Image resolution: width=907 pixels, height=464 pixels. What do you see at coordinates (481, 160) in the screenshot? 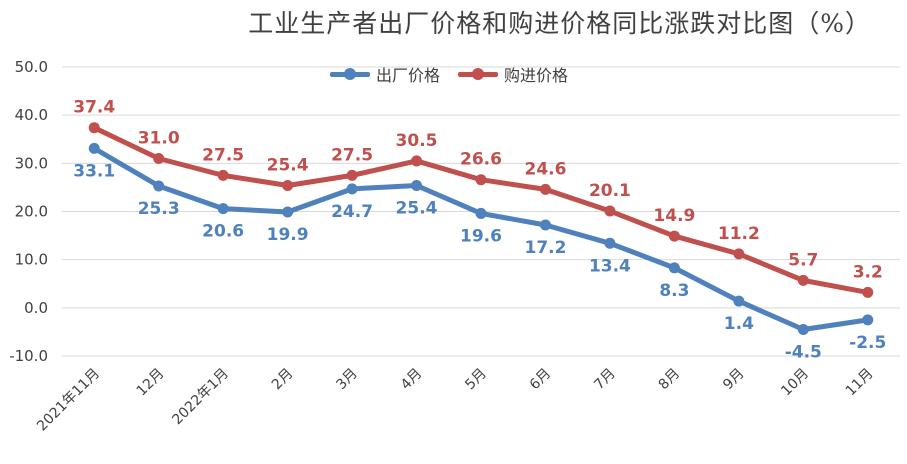
I see `data-label: 26.6` at bounding box center [481, 160].